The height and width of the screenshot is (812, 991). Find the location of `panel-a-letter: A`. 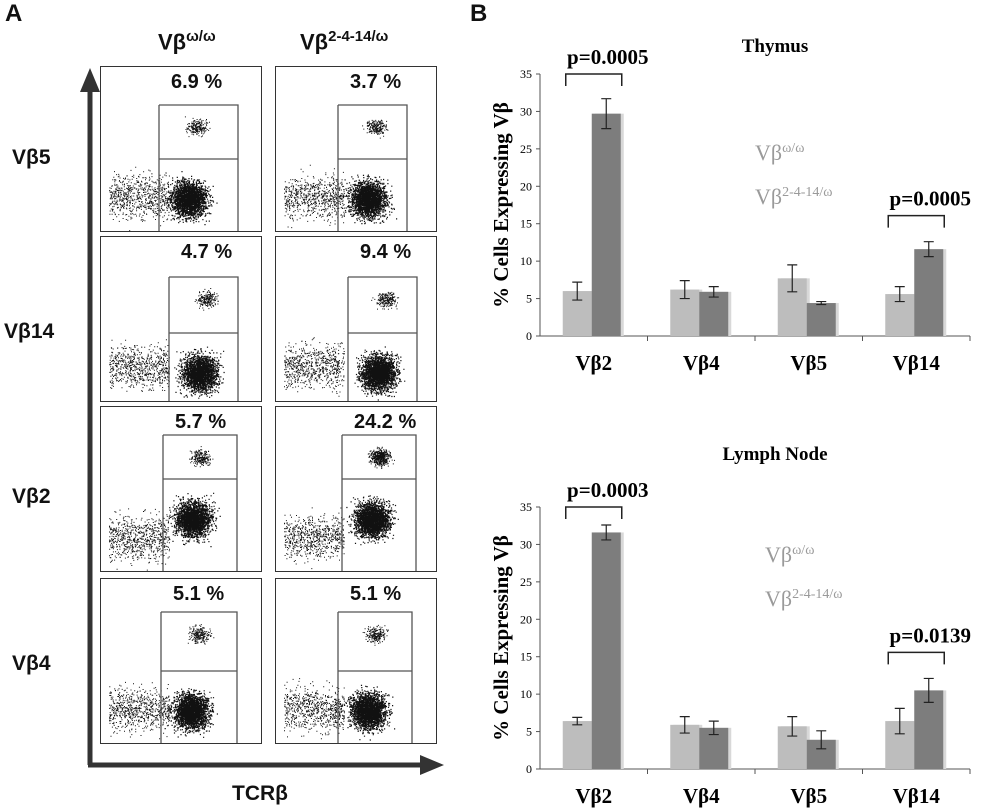

panel-a-letter: A is located at coordinates (14, 13).